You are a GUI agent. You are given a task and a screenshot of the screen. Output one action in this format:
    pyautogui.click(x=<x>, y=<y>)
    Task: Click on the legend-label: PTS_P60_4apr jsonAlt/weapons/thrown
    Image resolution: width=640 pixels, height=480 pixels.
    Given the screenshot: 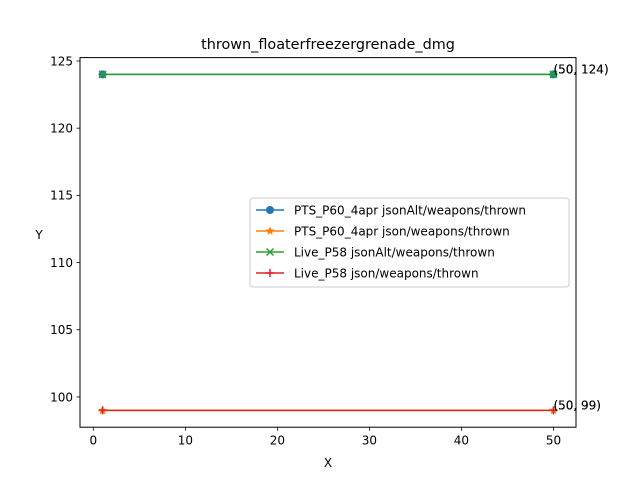 What is the action you would take?
    pyautogui.click(x=410, y=210)
    